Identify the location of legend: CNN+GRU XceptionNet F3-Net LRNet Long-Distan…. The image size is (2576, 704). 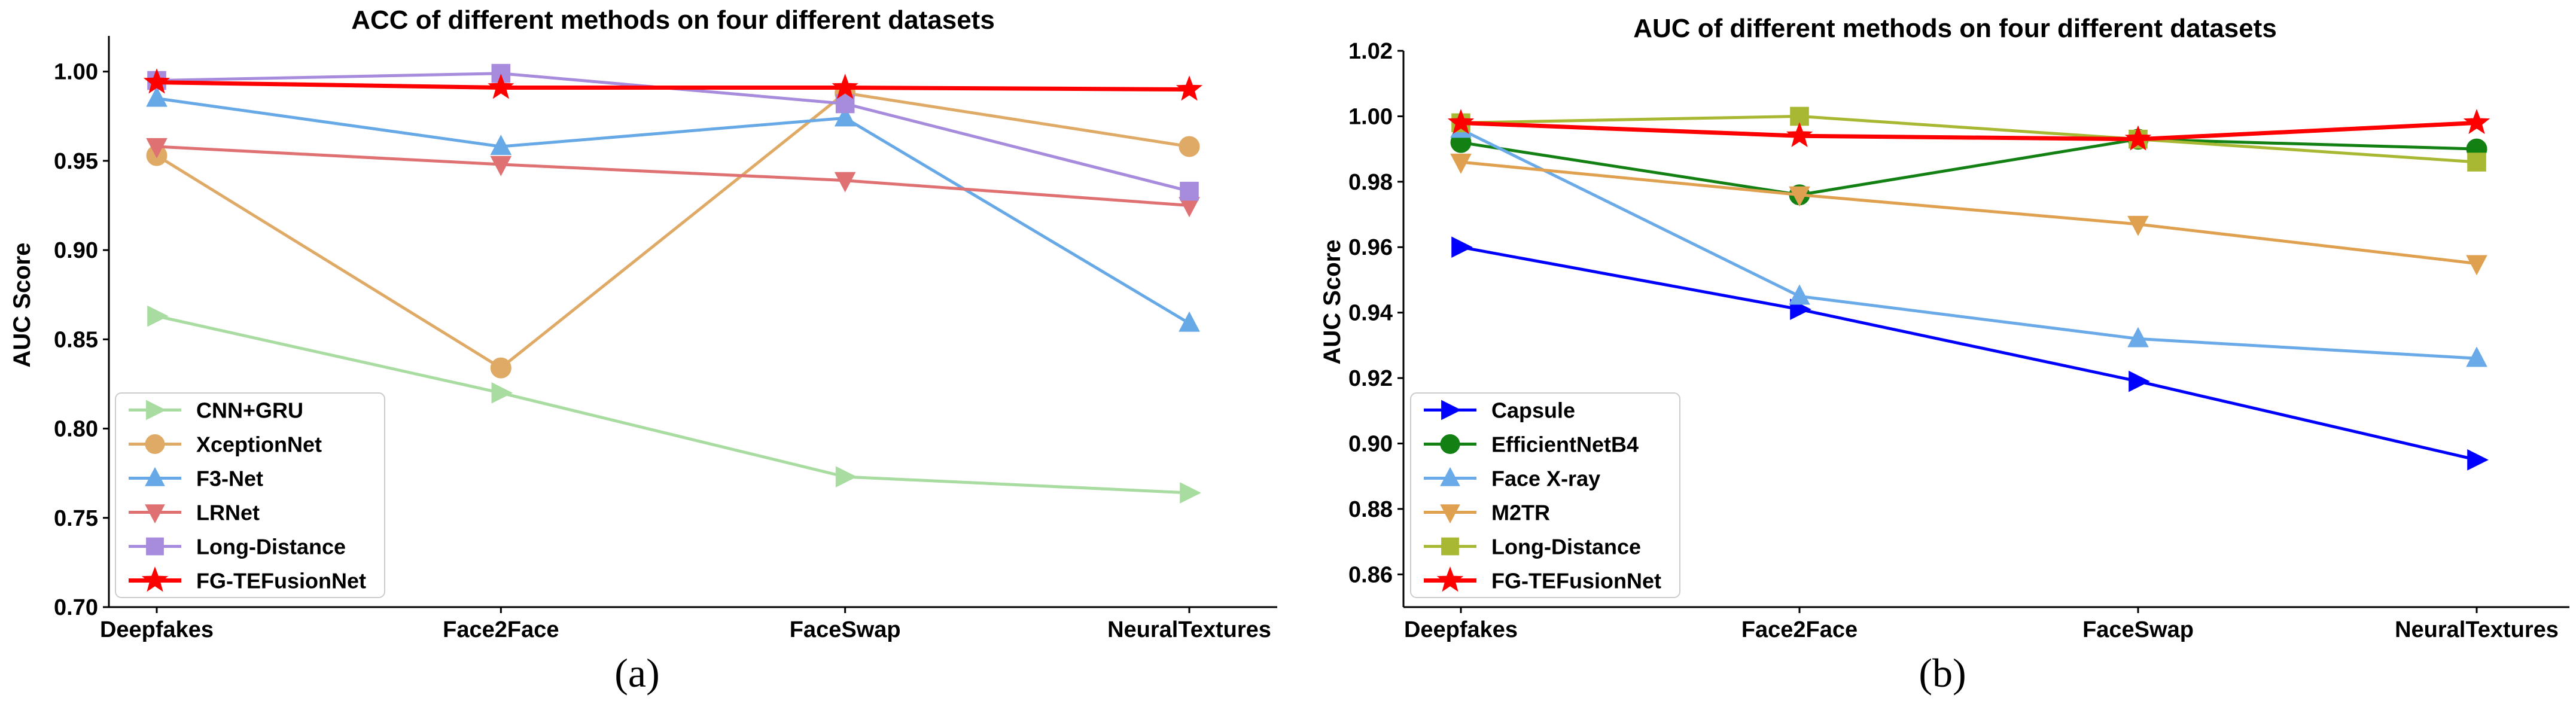
(250, 495).